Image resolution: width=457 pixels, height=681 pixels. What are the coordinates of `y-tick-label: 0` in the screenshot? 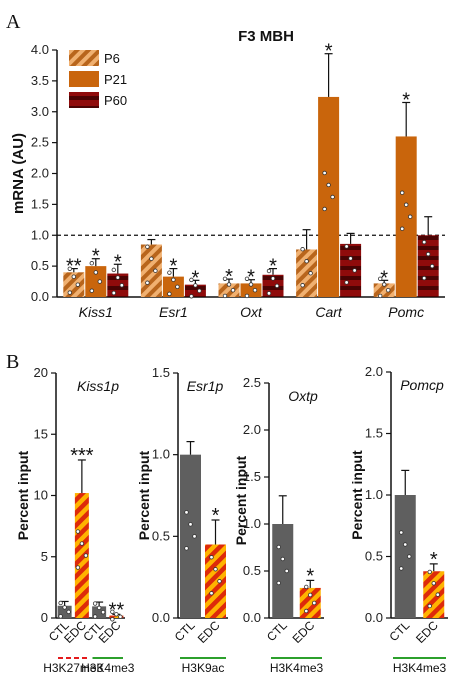 It's located at (44, 617).